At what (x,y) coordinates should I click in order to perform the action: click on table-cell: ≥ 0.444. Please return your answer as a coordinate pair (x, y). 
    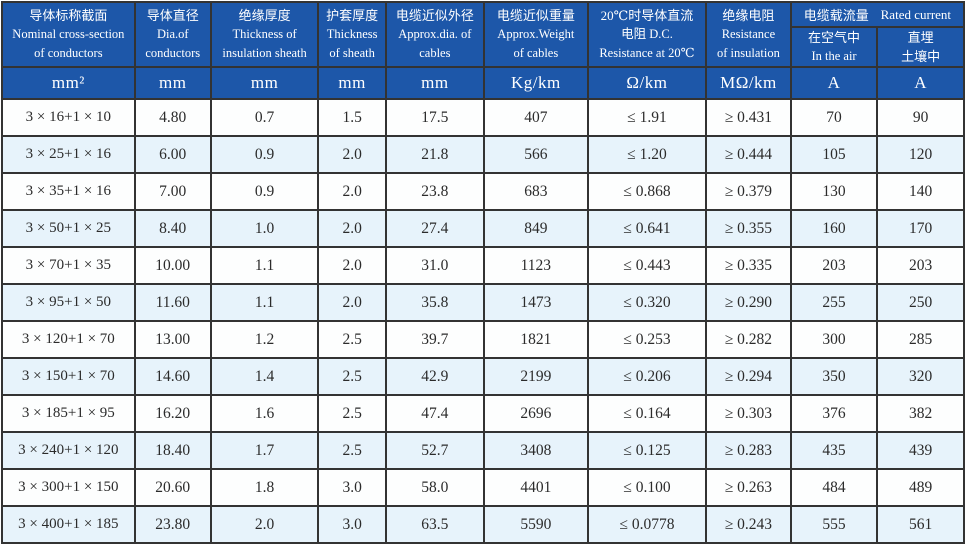
    Looking at the image, I should click on (748, 154).